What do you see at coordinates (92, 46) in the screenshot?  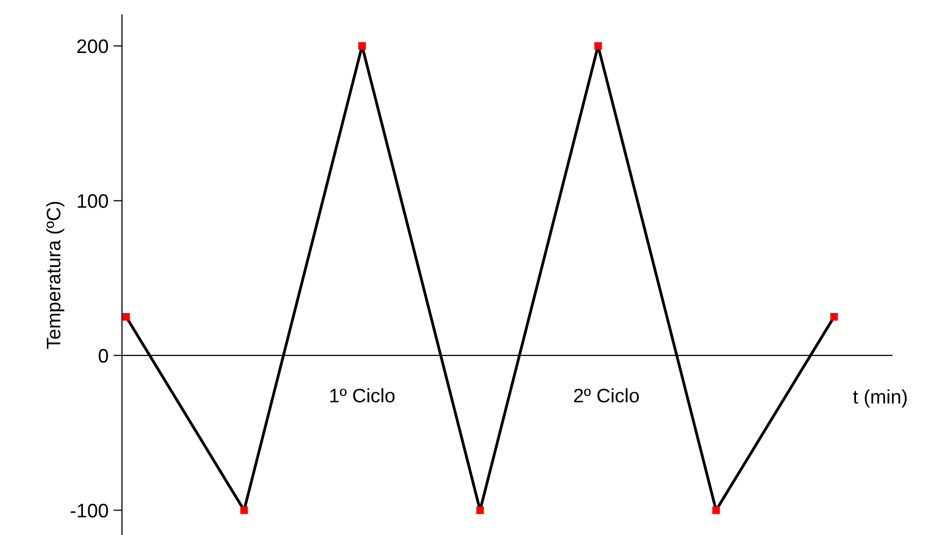 I see `y-tick-label: 200` at bounding box center [92, 46].